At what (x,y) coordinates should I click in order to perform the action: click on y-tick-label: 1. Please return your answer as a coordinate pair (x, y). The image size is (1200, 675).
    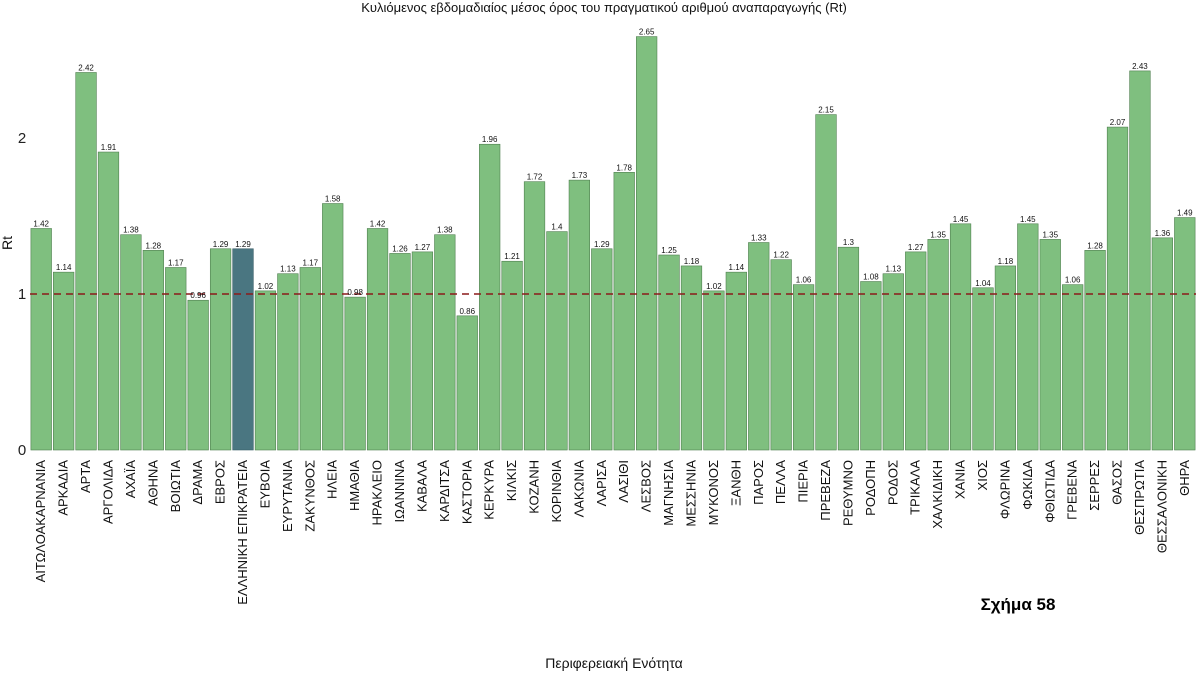
    Looking at the image, I should click on (22, 294).